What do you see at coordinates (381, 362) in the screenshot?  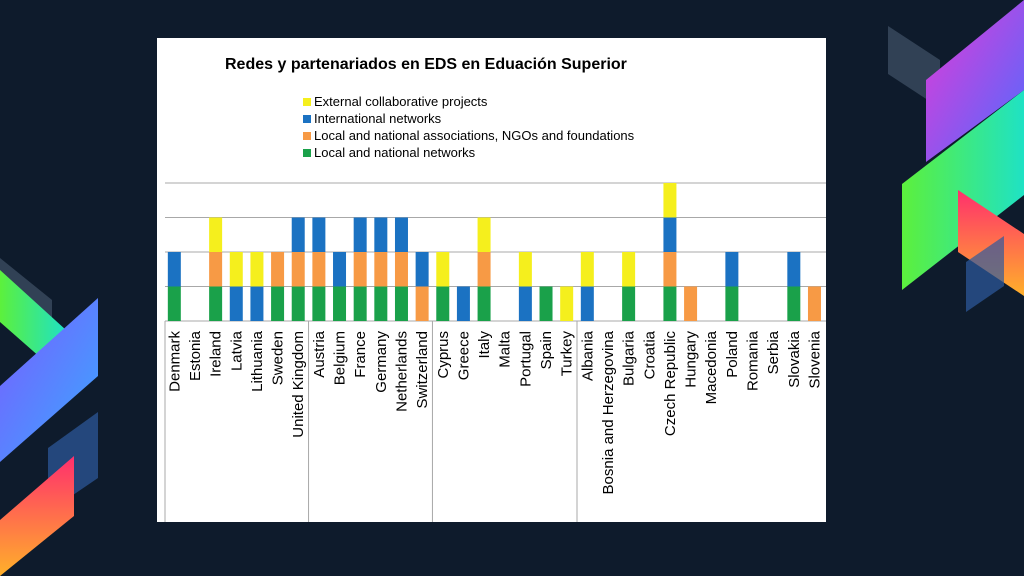 I see `category-label: Germany` at bounding box center [381, 362].